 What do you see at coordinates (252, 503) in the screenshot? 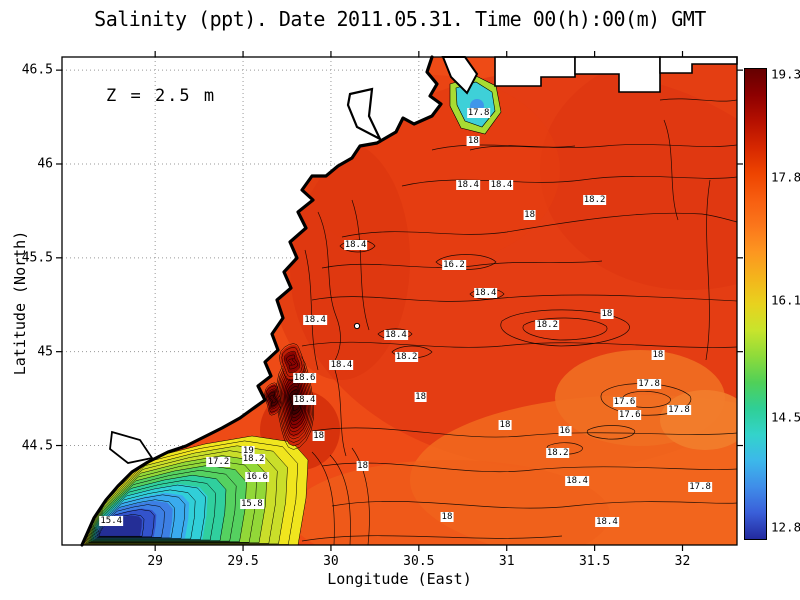
I see `contour-label: 15.8` at bounding box center [252, 503].